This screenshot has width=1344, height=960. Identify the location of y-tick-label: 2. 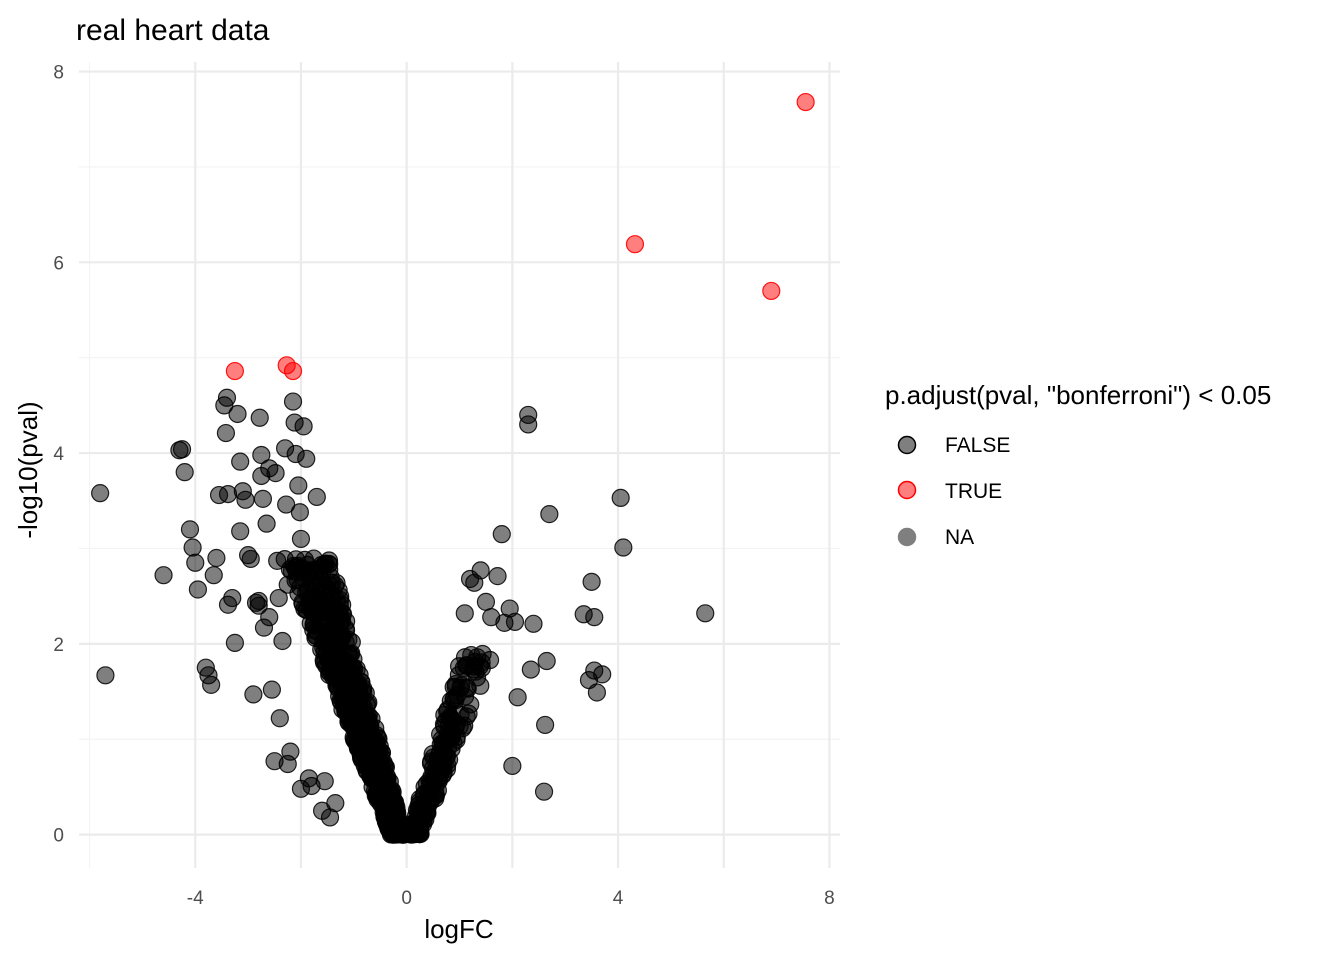
(58, 645).